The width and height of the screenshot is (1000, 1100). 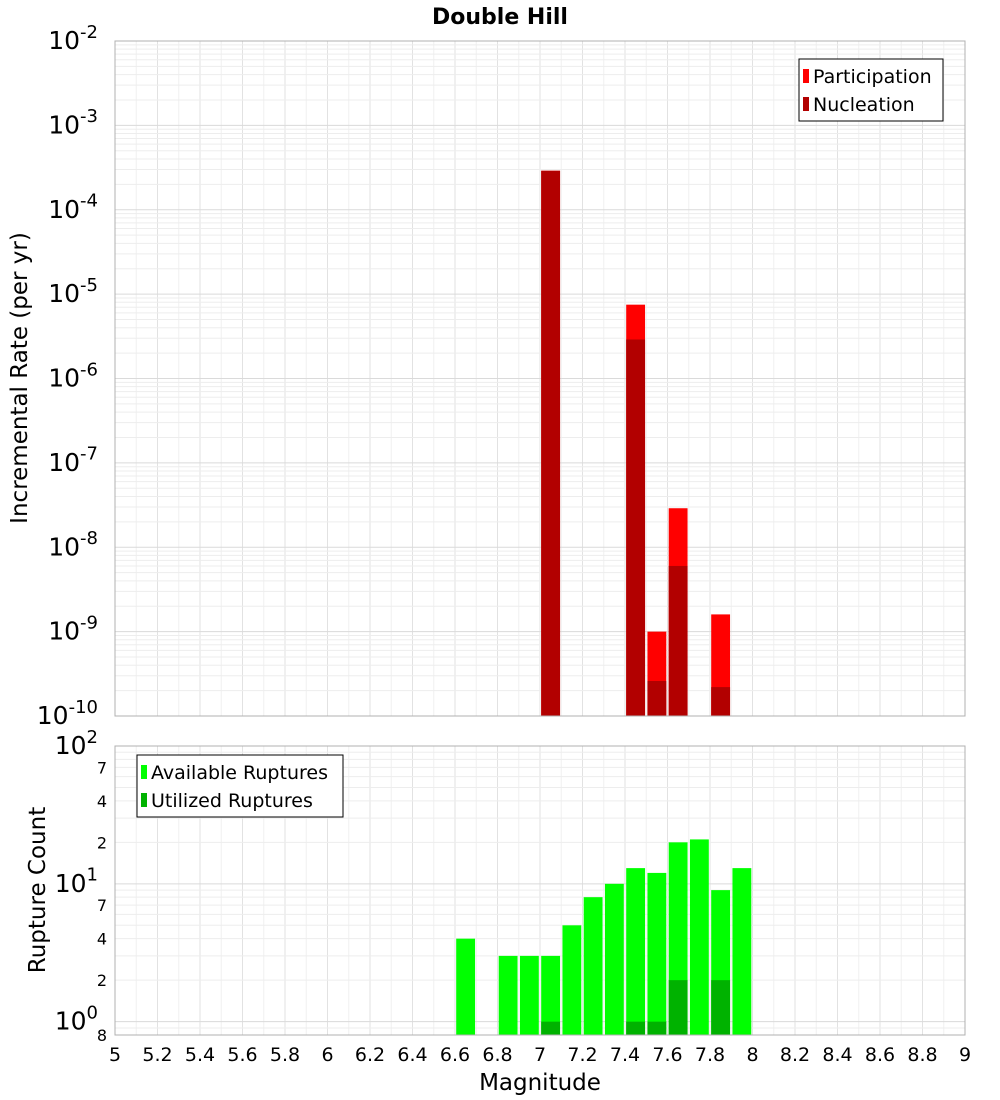 I want to click on bottom-legend-label: Utilized Ruptures, so click(x=232, y=801).